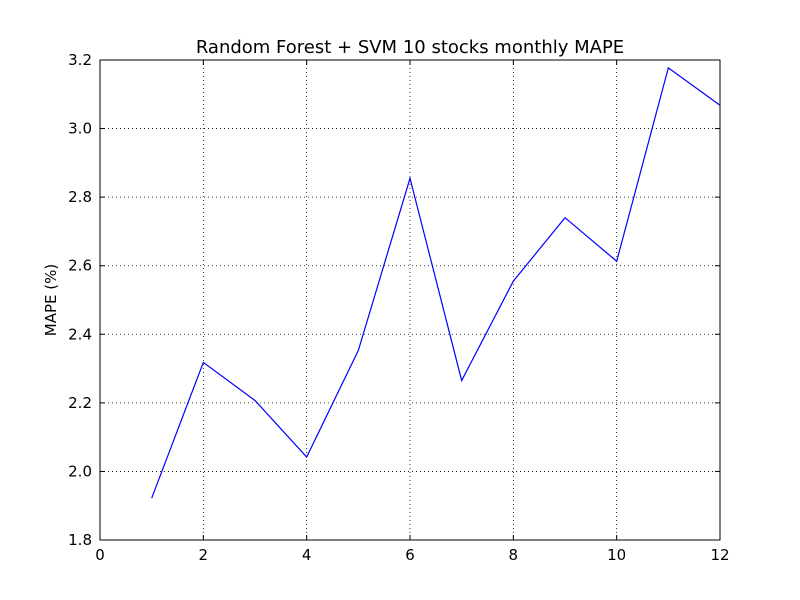 The image size is (800, 600). I want to click on y-axis-label: MAPE (%), so click(51, 300).